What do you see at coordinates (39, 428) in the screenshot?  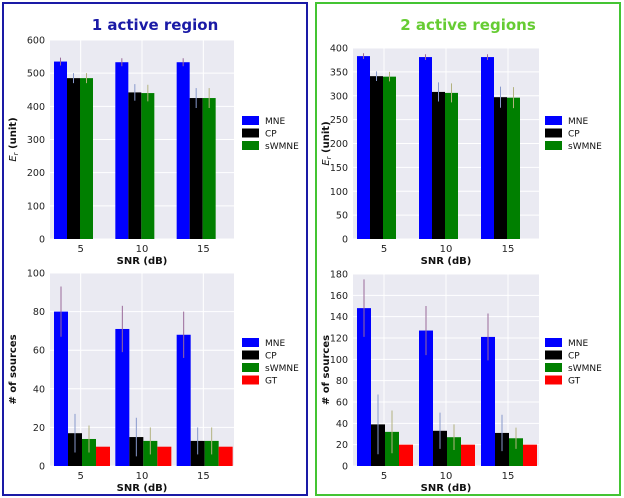 I see `chart-2-ytick-label-1: 20` at bounding box center [39, 428].